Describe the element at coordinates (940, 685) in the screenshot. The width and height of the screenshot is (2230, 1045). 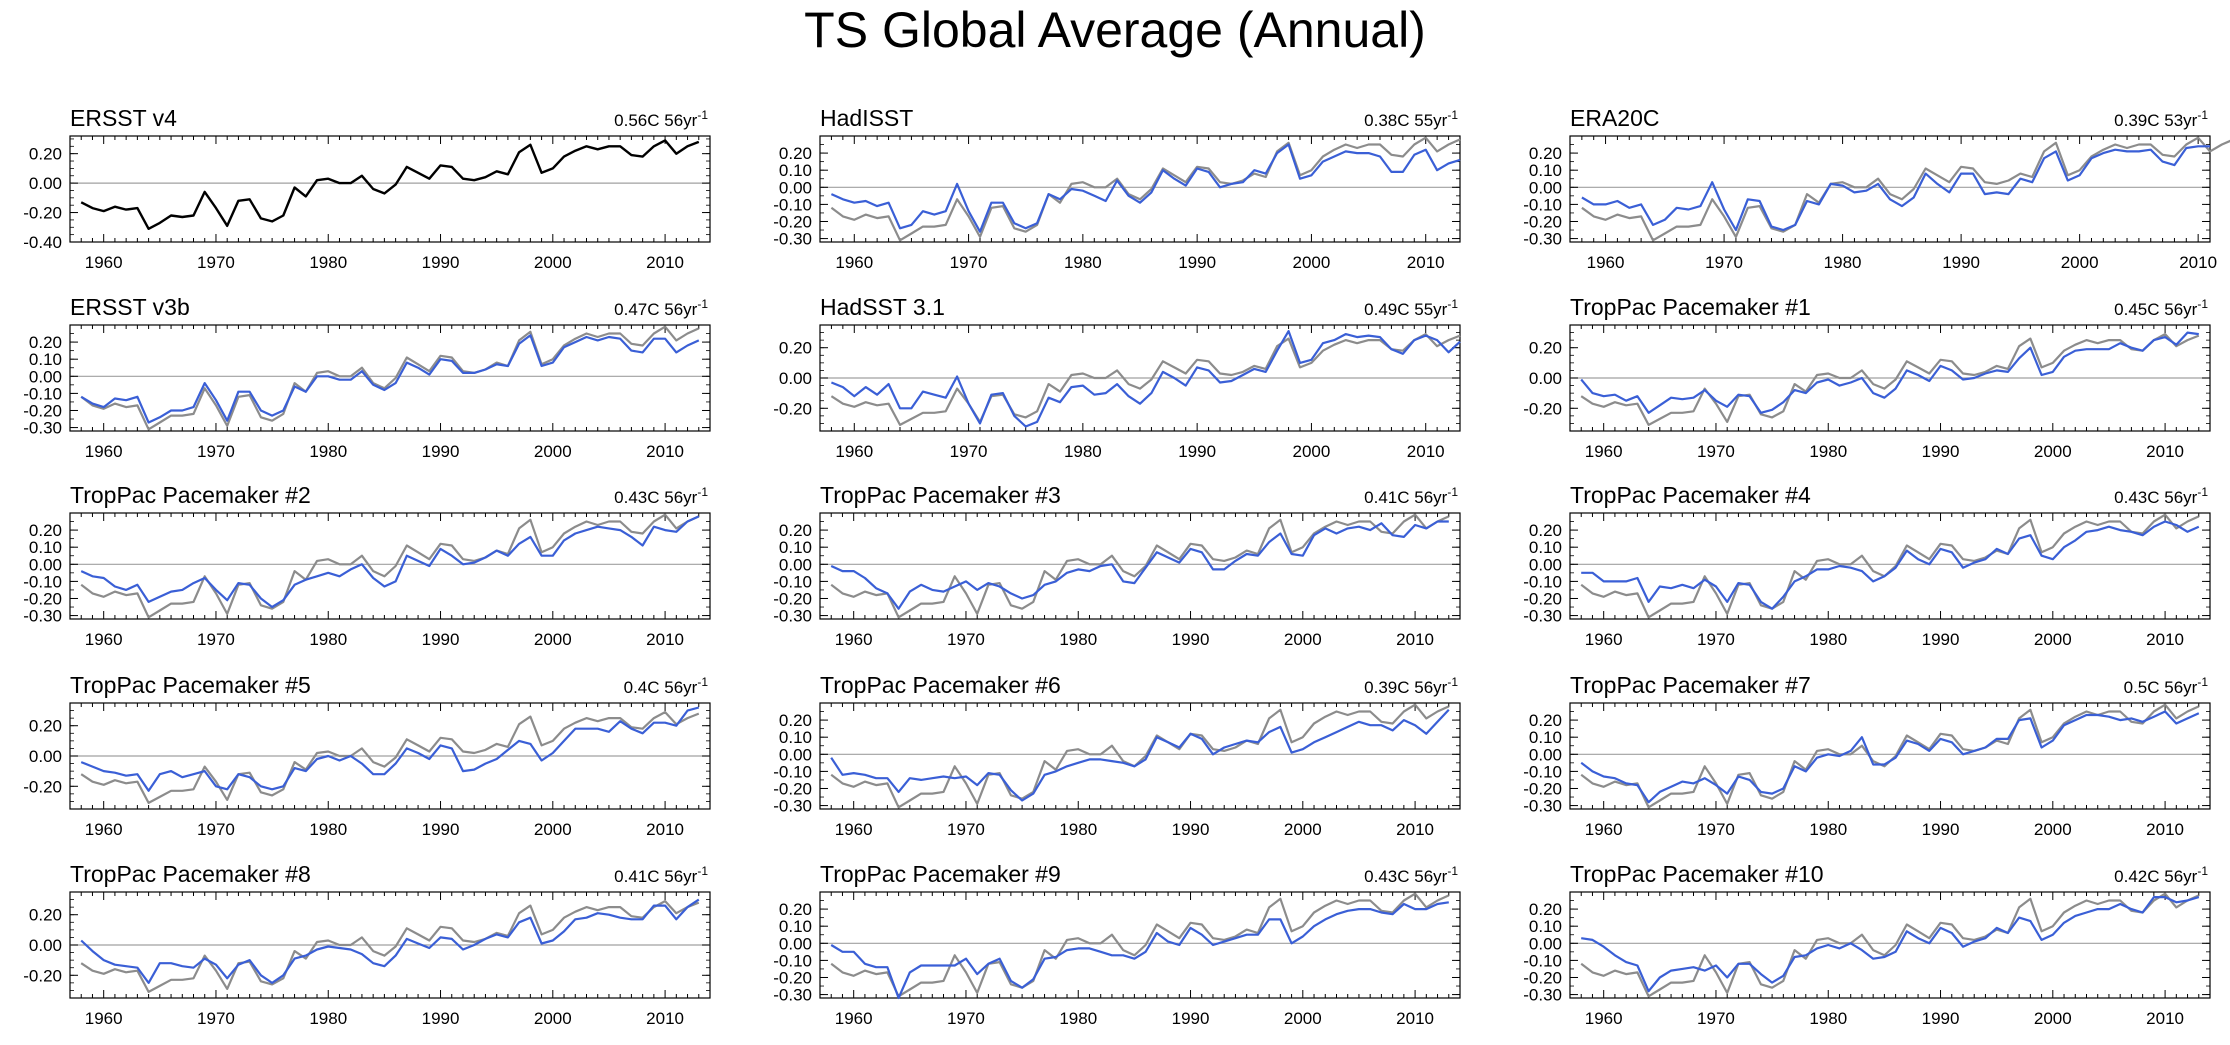
I see `panel-title: TropPac Pacemaker #6` at that location.